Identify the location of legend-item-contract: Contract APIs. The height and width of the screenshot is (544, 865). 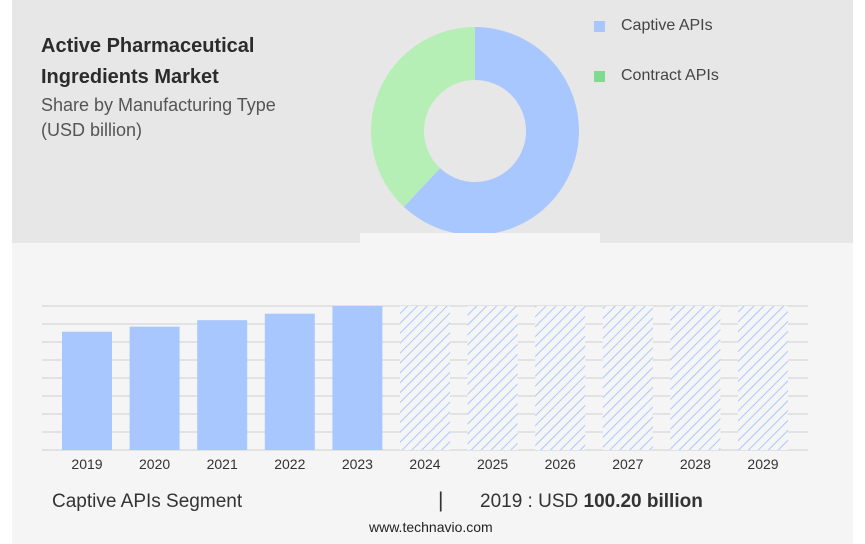
(656, 76).